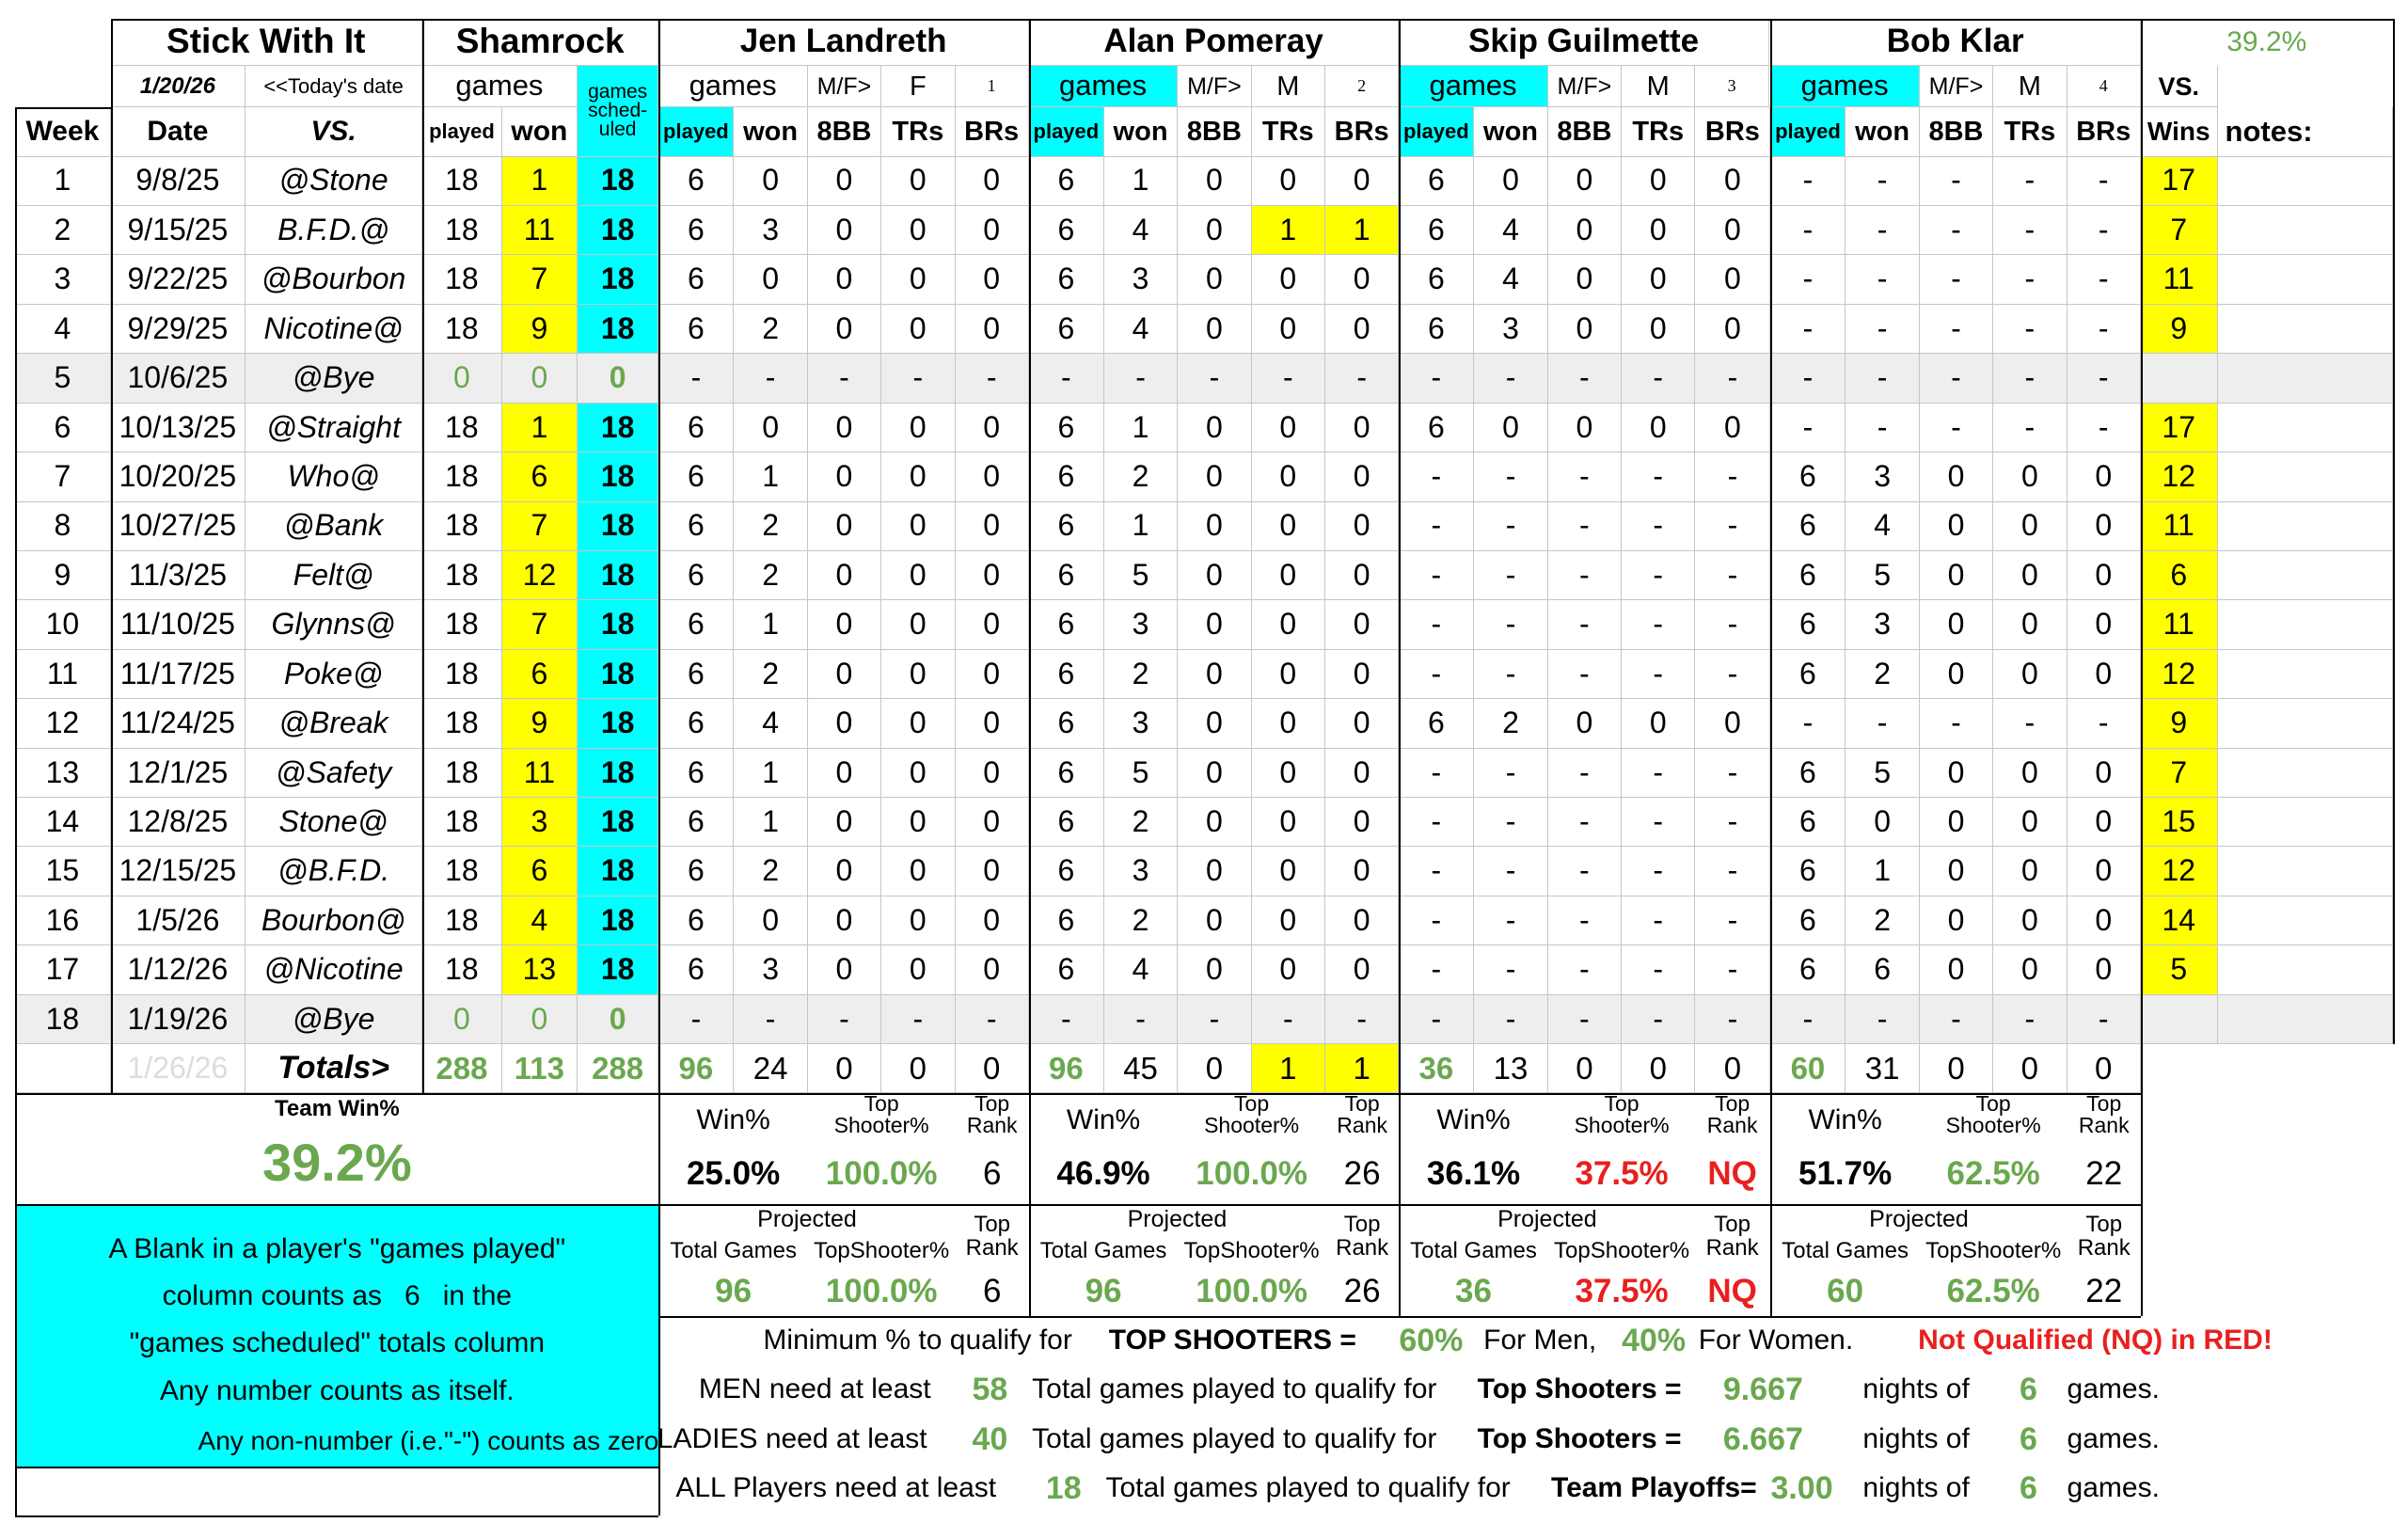 This screenshot has width=2408, height=1523. I want to click on column-header: 8BB, so click(1585, 132).